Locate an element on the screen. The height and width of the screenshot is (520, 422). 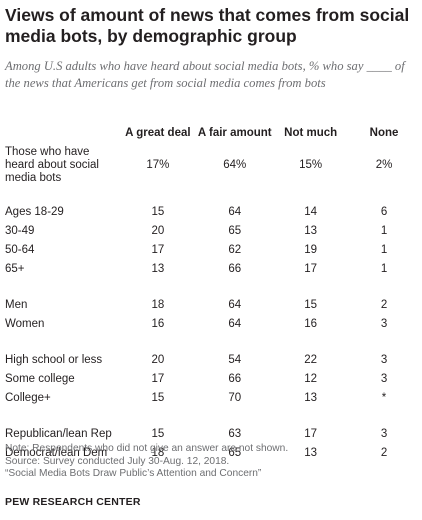
brand-logo-text: PEW RESEARCH CENTER is located at coordinates (73, 502).